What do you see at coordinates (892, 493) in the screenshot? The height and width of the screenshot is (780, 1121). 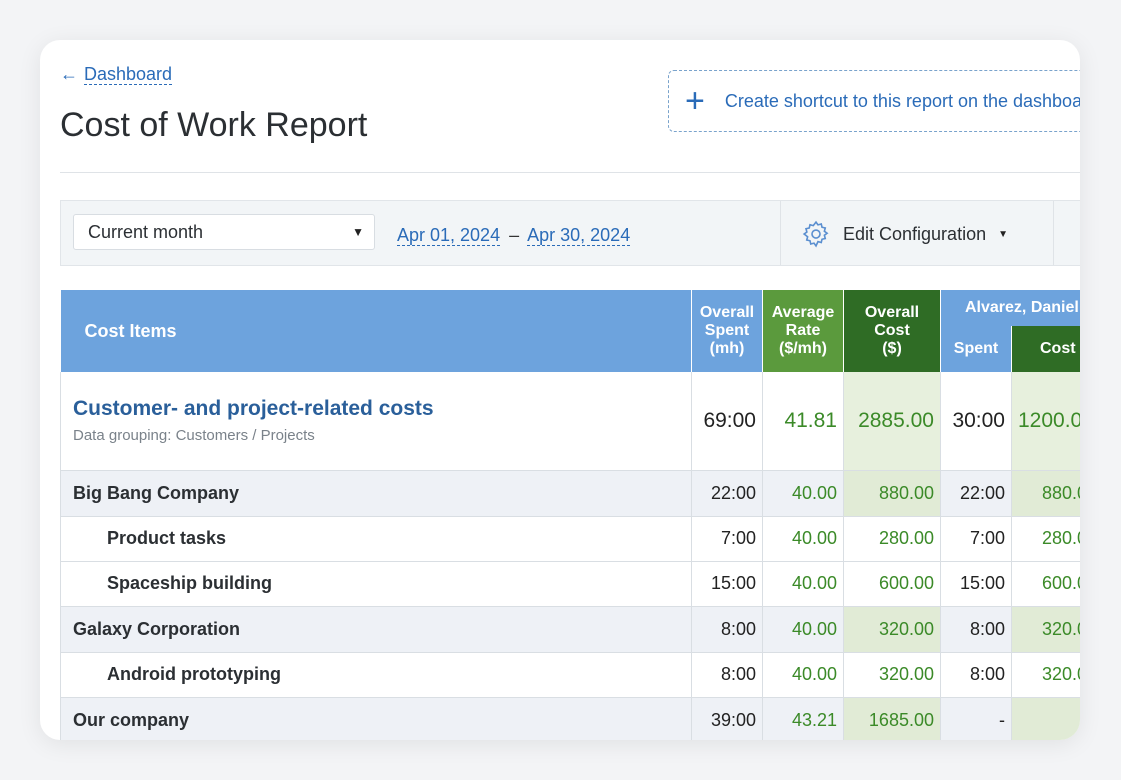 I see `row-cost: 880.00` at bounding box center [892, 493].